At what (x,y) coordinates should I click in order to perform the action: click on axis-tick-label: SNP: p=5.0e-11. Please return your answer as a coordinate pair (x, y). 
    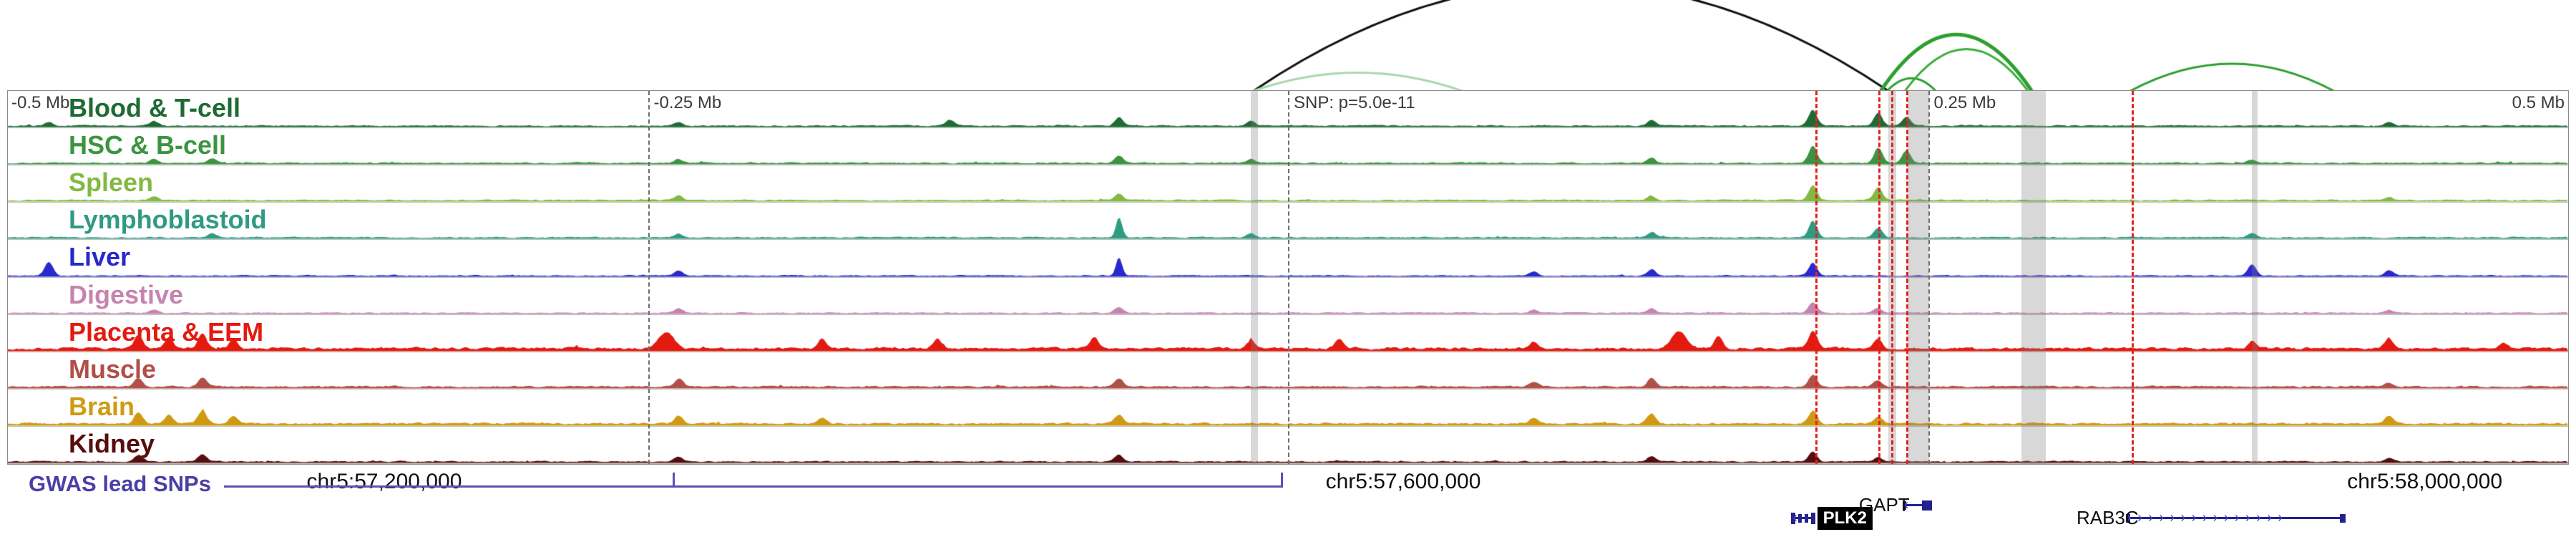
    Looking at the image, I should click on (1354, 102).